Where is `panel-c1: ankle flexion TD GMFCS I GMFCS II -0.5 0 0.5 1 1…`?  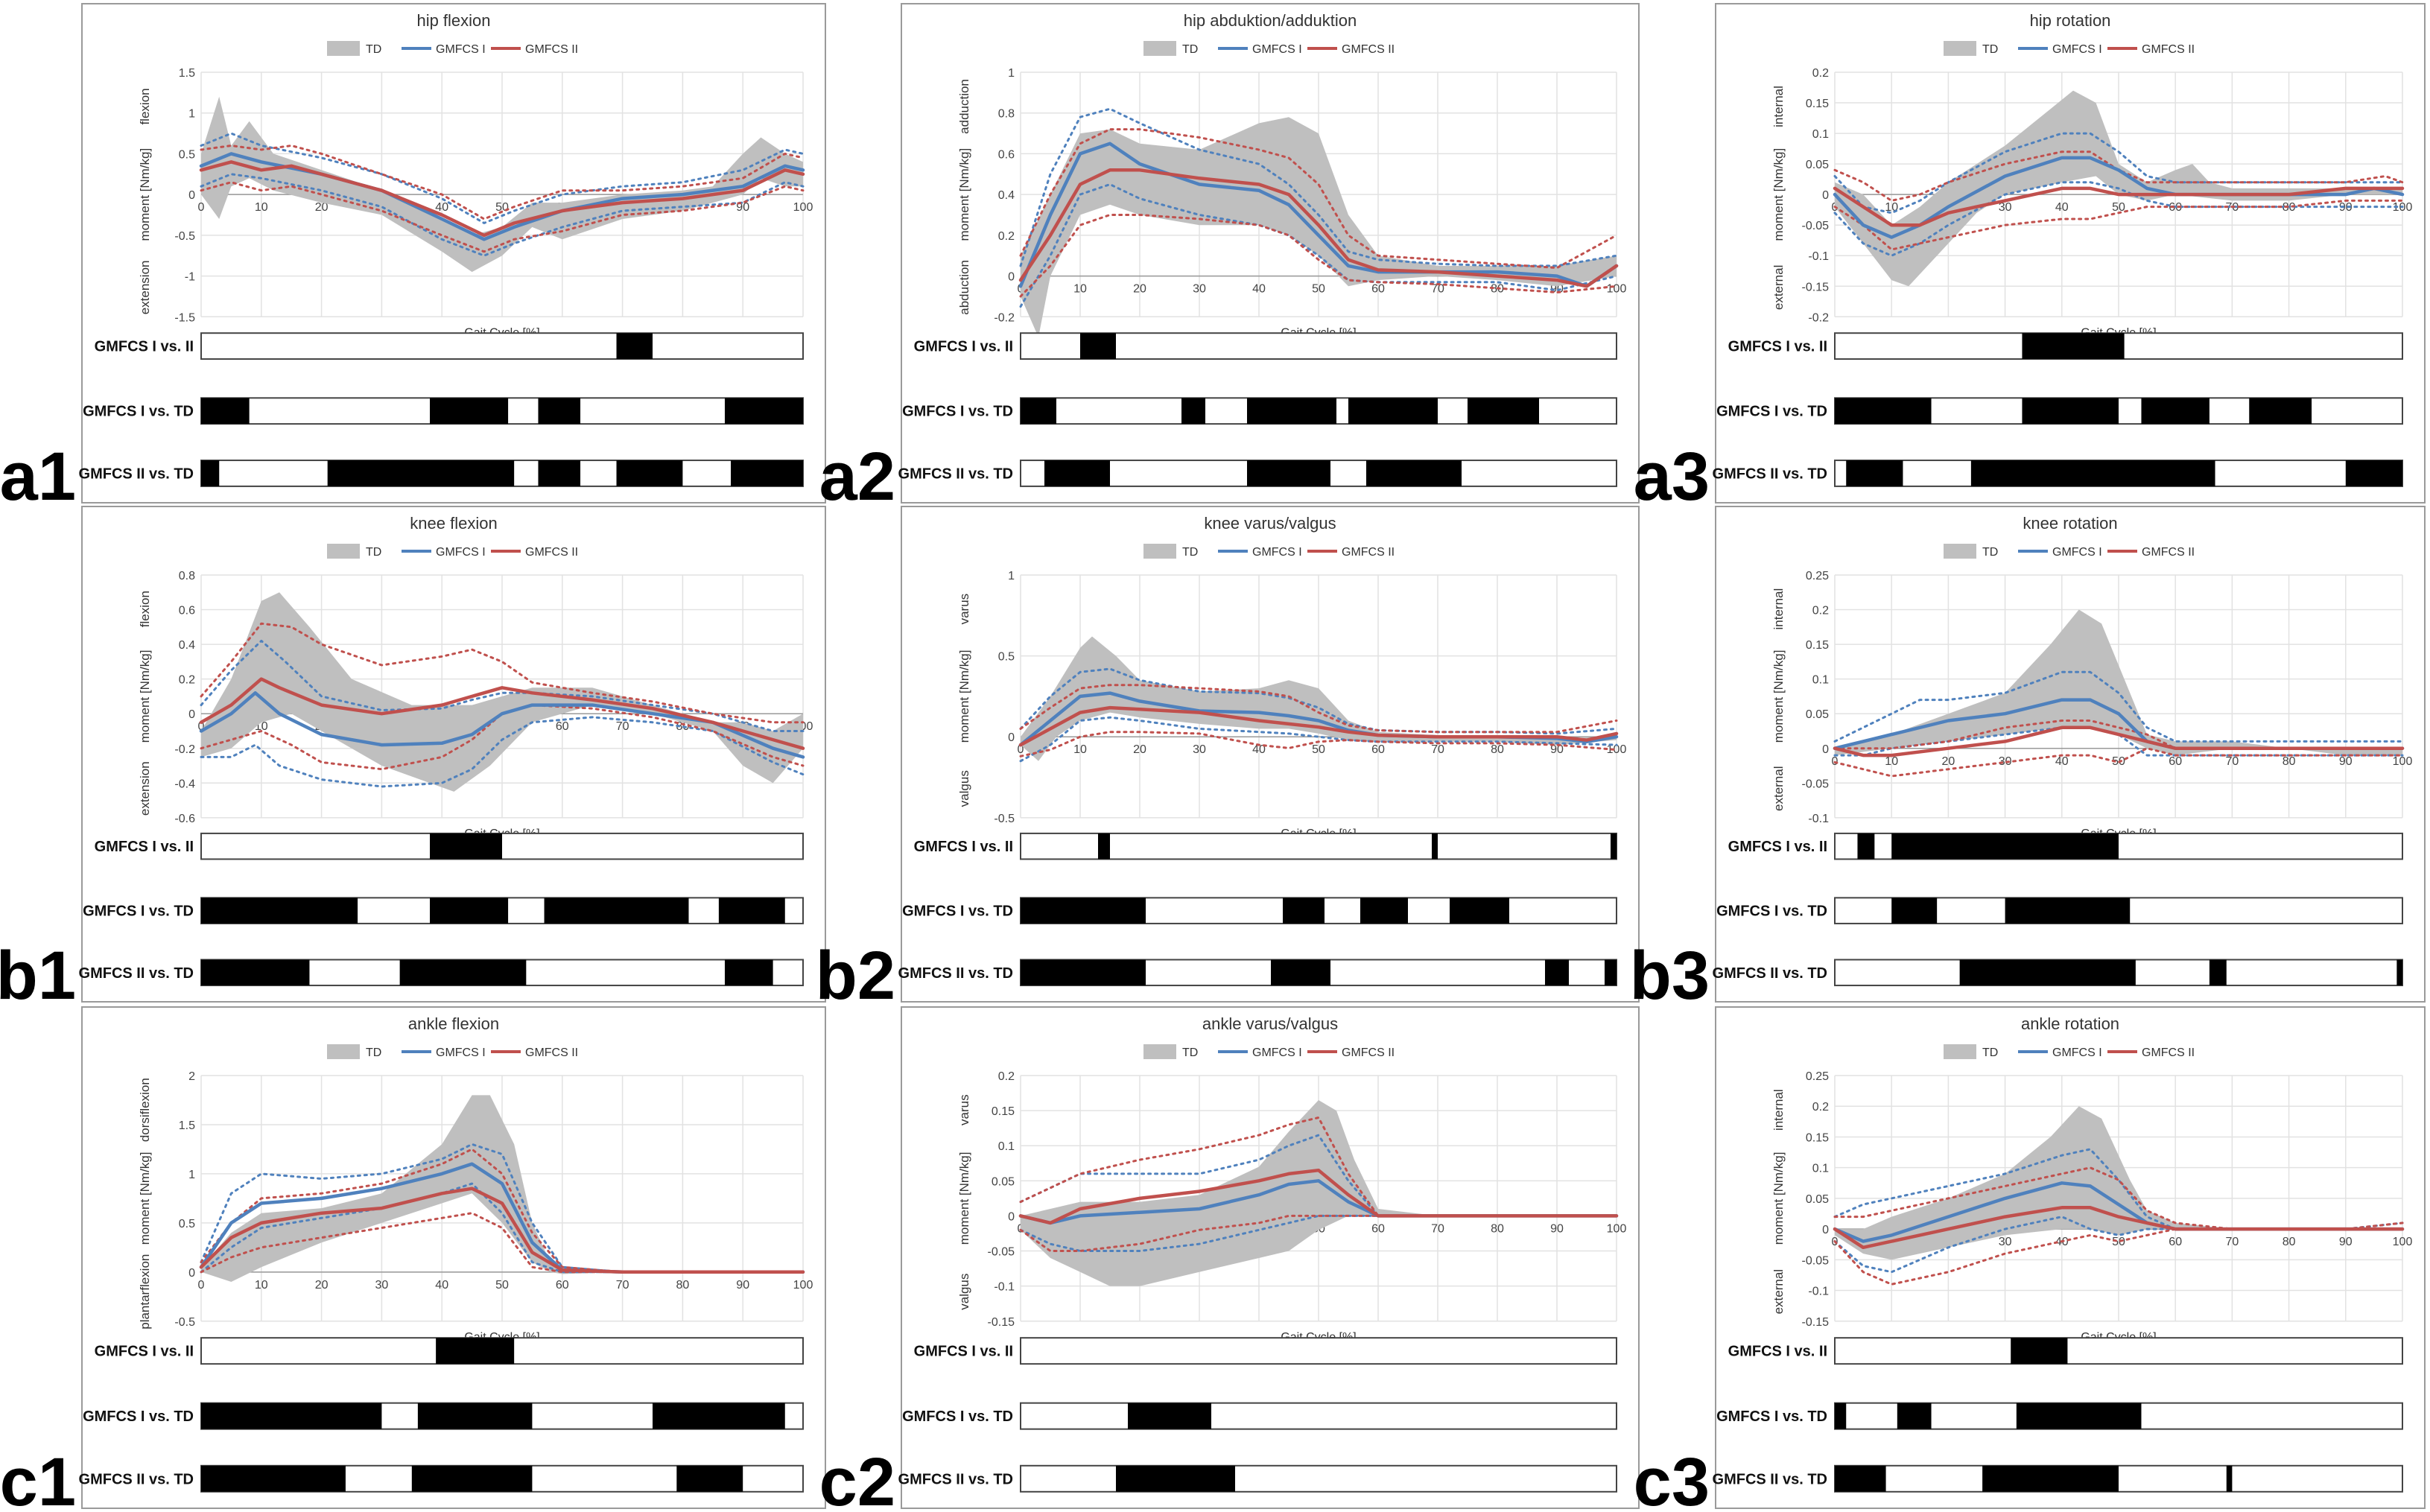
panel-c1: ankle flexion TD GMFCS I GMFCS II -0.5 0 0.5 1 1… is located at coordinates (413, 1259).